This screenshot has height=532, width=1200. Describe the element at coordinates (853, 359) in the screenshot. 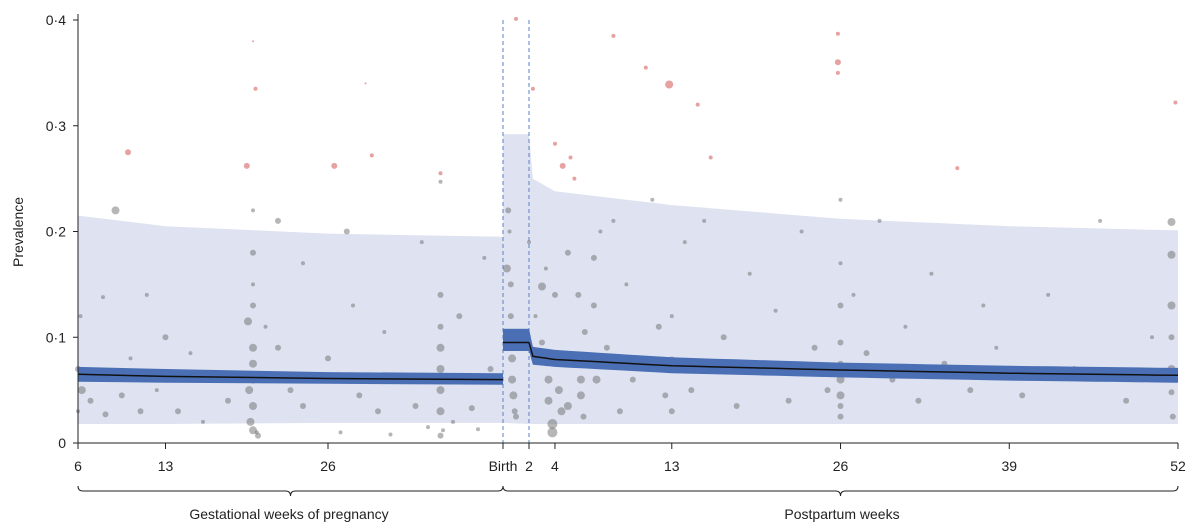

I see `postpartum-estimate-line` at that location.